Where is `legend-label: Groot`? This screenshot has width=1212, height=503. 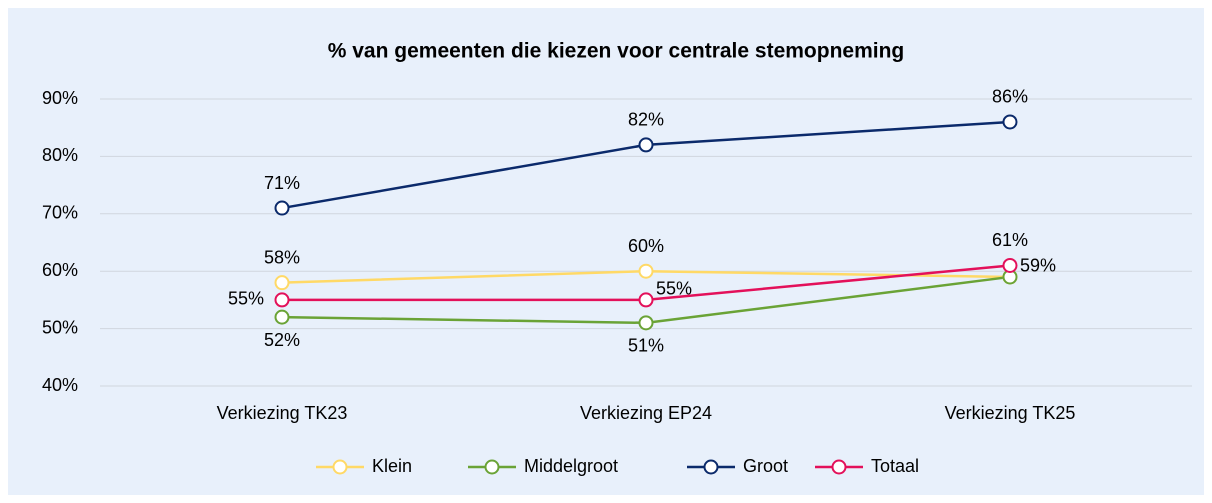 legend-label: Groot is located at coordinates (765, 466).